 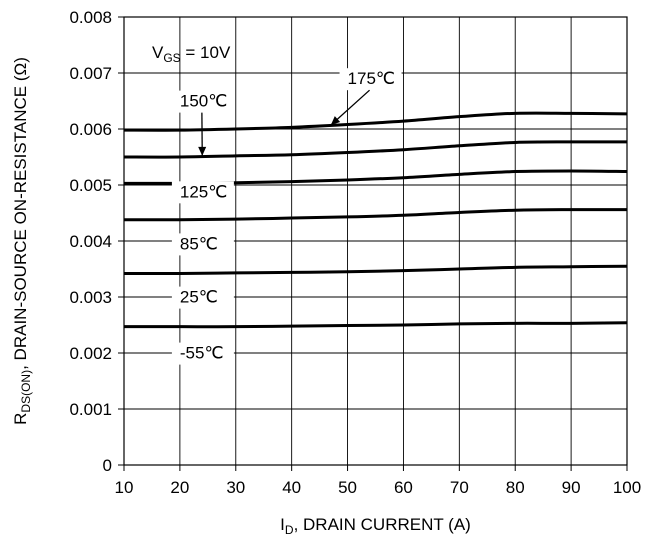 I want to click on x-tick-label: 50, so click(x=347, y=487).